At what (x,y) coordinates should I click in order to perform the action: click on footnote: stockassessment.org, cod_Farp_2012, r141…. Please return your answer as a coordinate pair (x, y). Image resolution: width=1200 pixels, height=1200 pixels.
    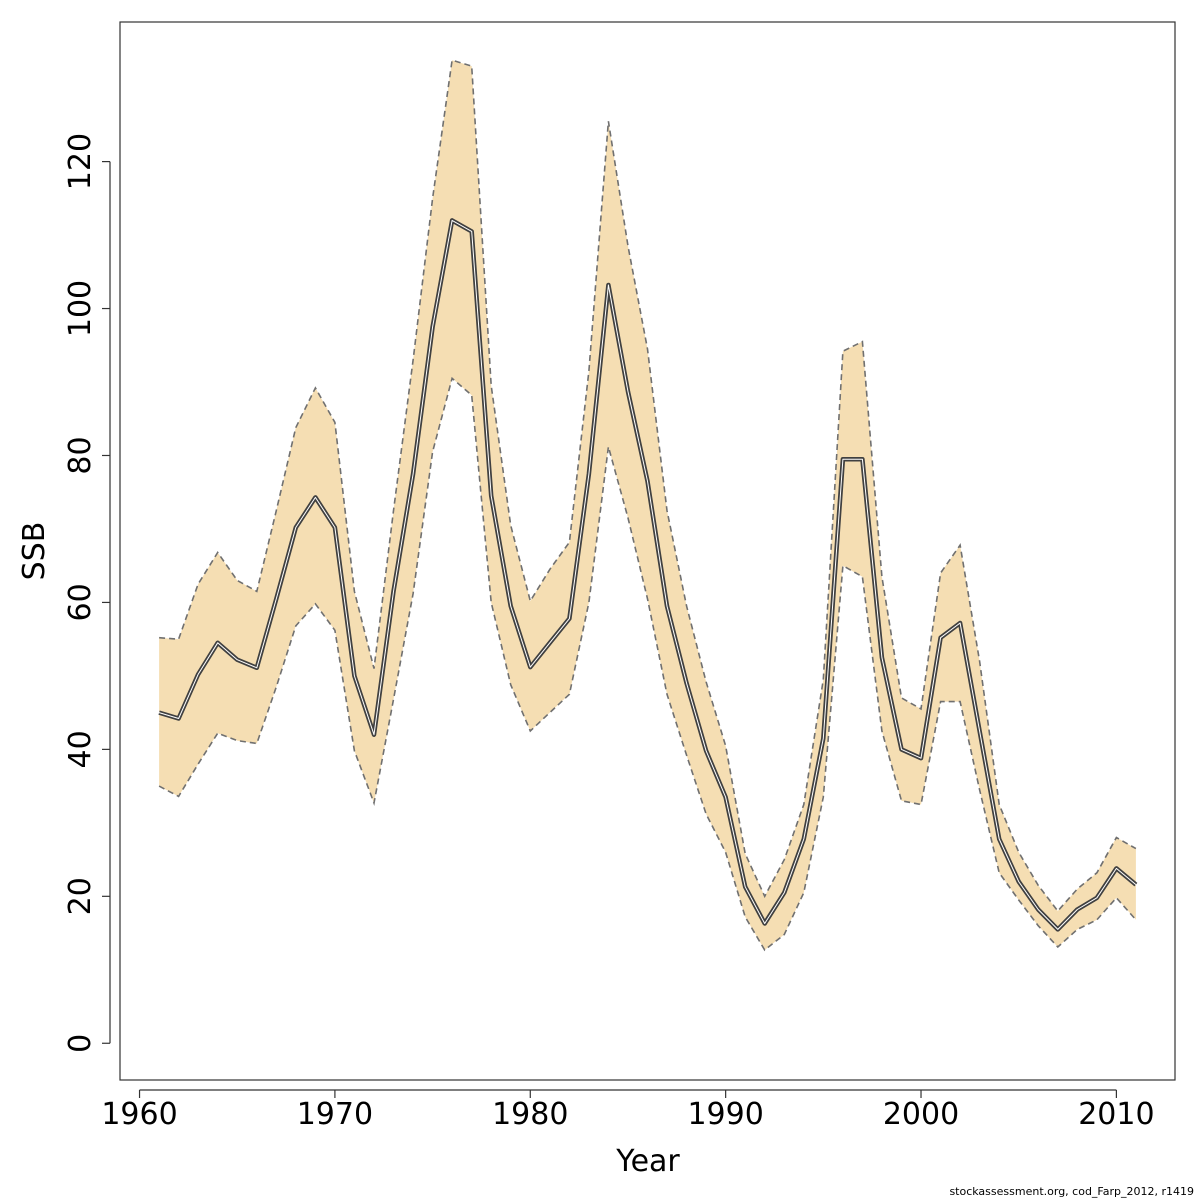
    Looking at the image, I should click on (1071, 1191).